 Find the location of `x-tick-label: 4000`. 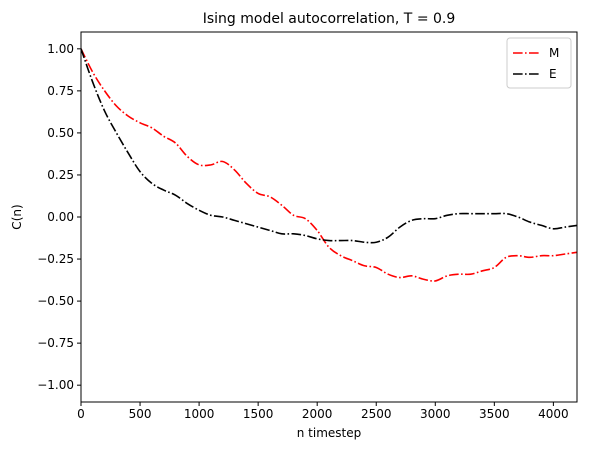

x-tick-label: 4000 is located at coordinates (553, 414).